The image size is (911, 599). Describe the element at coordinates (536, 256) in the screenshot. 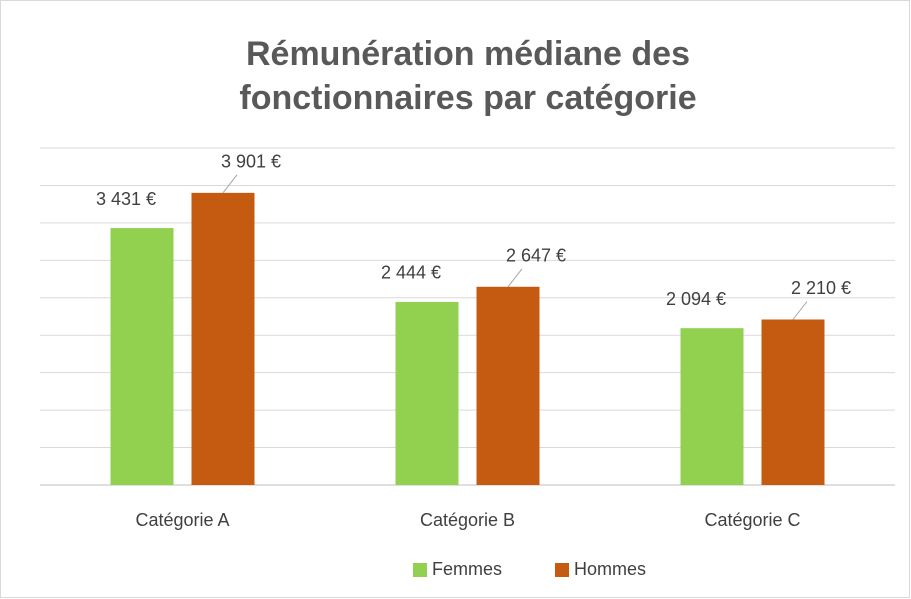

I see `data-label: 2 647 €` at that location.